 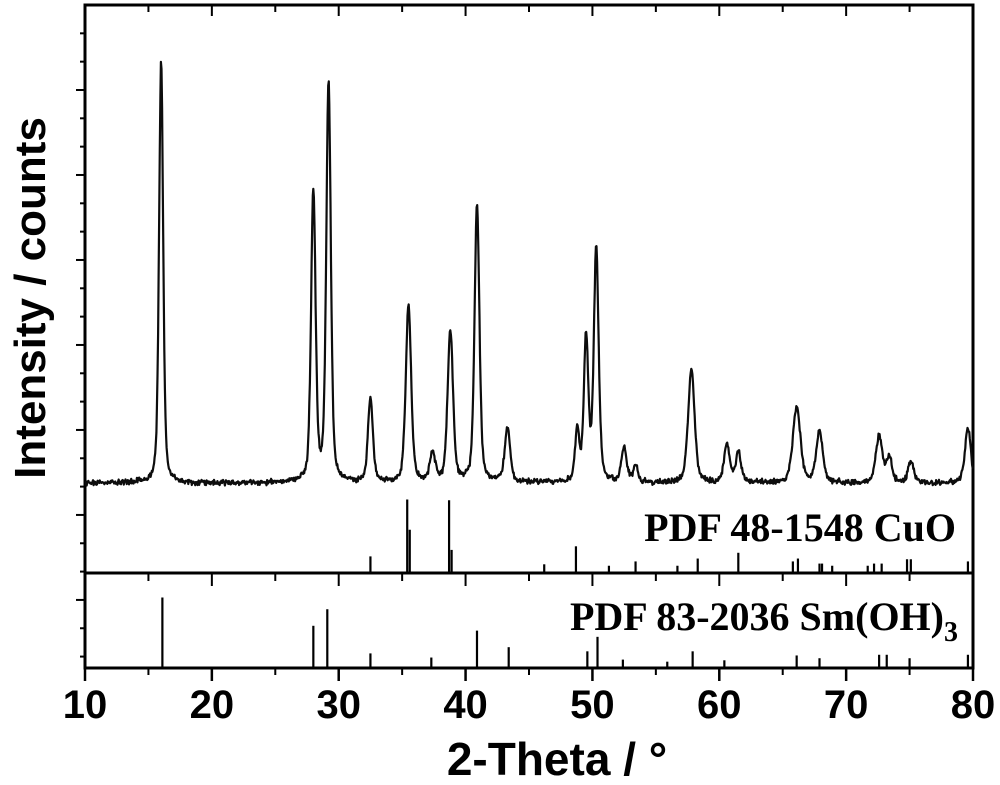 I want to click on x-axis-title: 2-Theta / °, so click(x=557, y=759).